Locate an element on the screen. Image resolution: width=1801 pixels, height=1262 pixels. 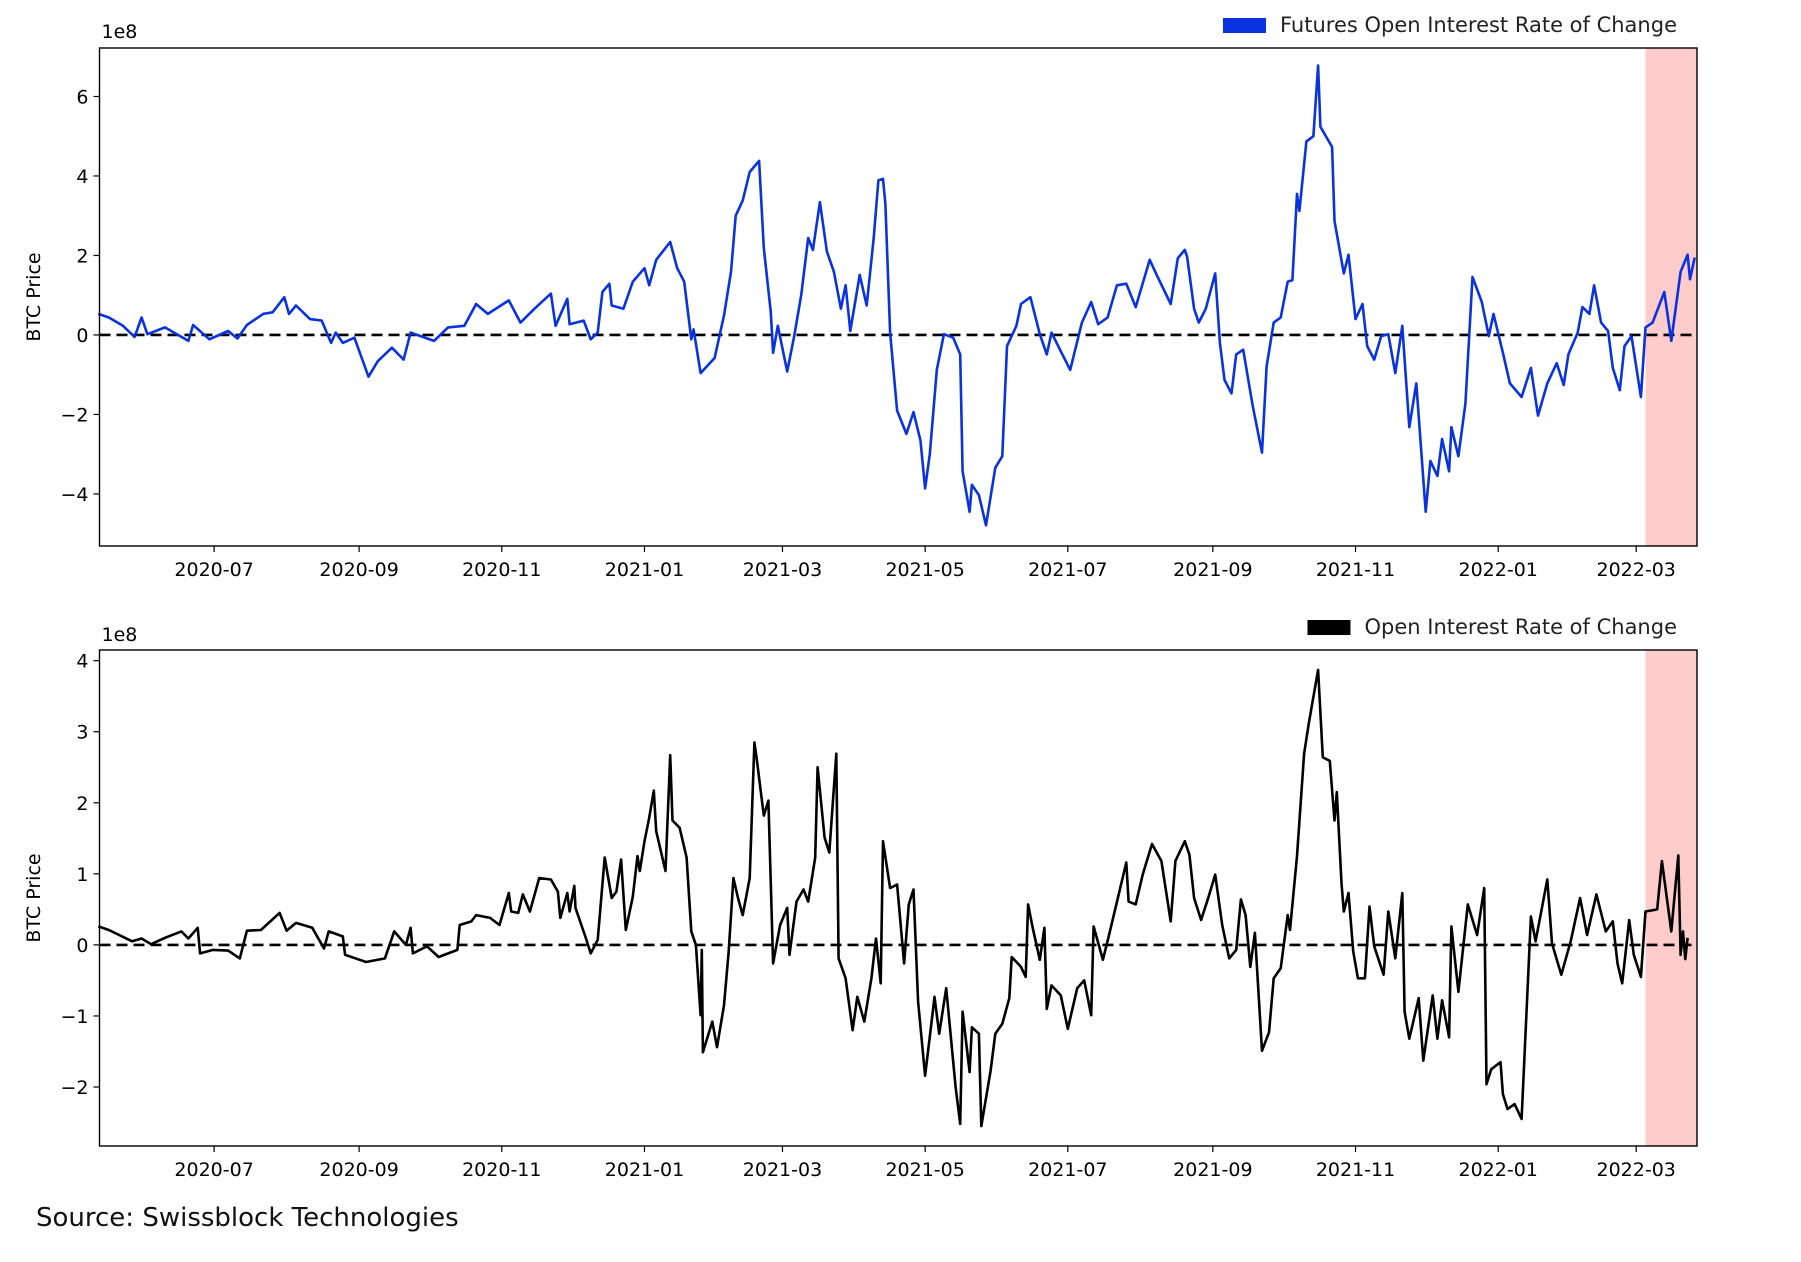
y-tick-label: 3 is located at coordinates (82, 733).